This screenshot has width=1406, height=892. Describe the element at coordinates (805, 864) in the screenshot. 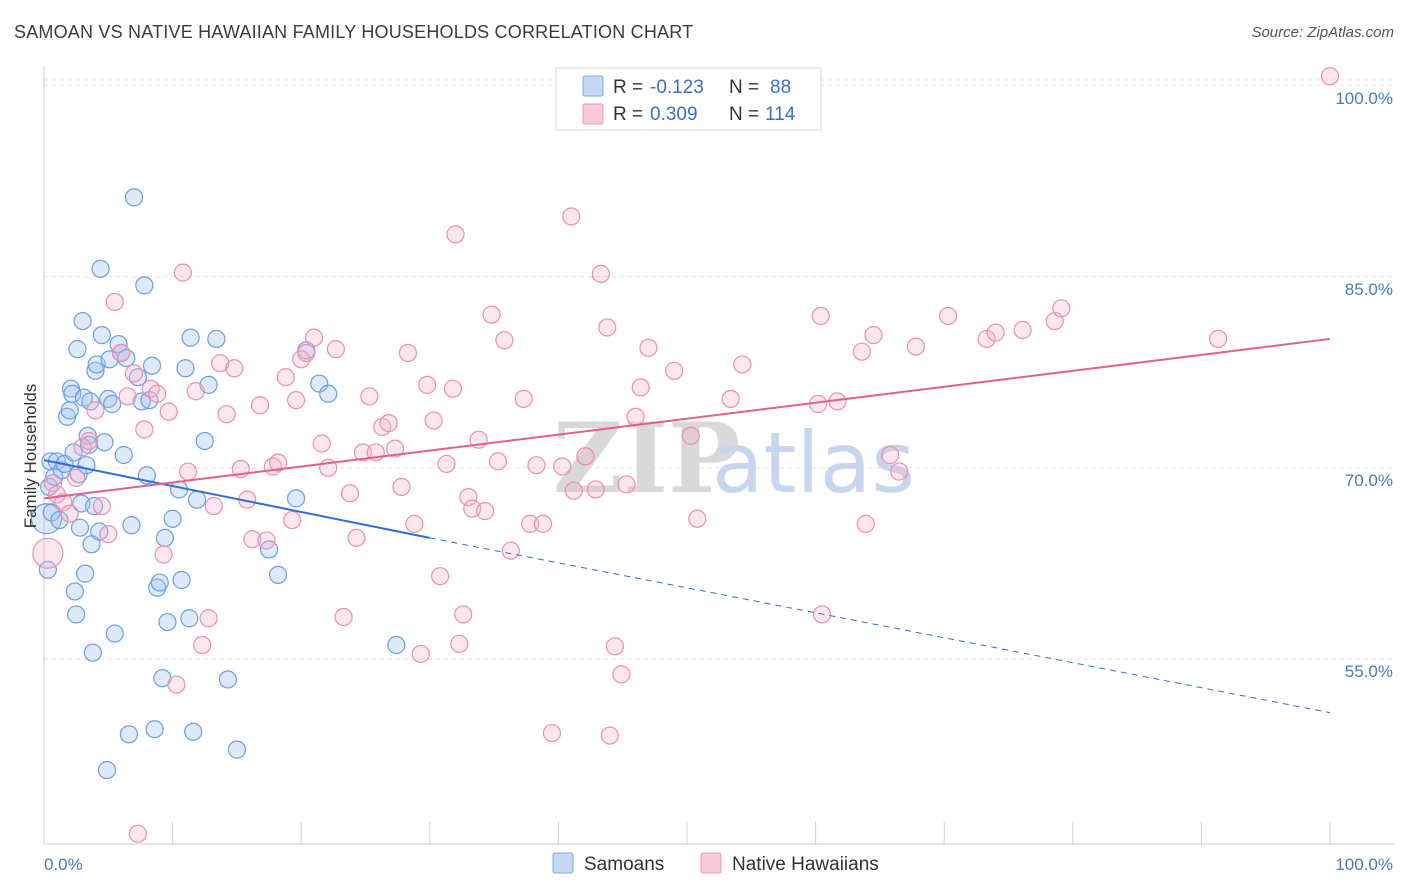

I see `bottom-legend-label-native-hawaiians: Native Hawaiians` at that location.